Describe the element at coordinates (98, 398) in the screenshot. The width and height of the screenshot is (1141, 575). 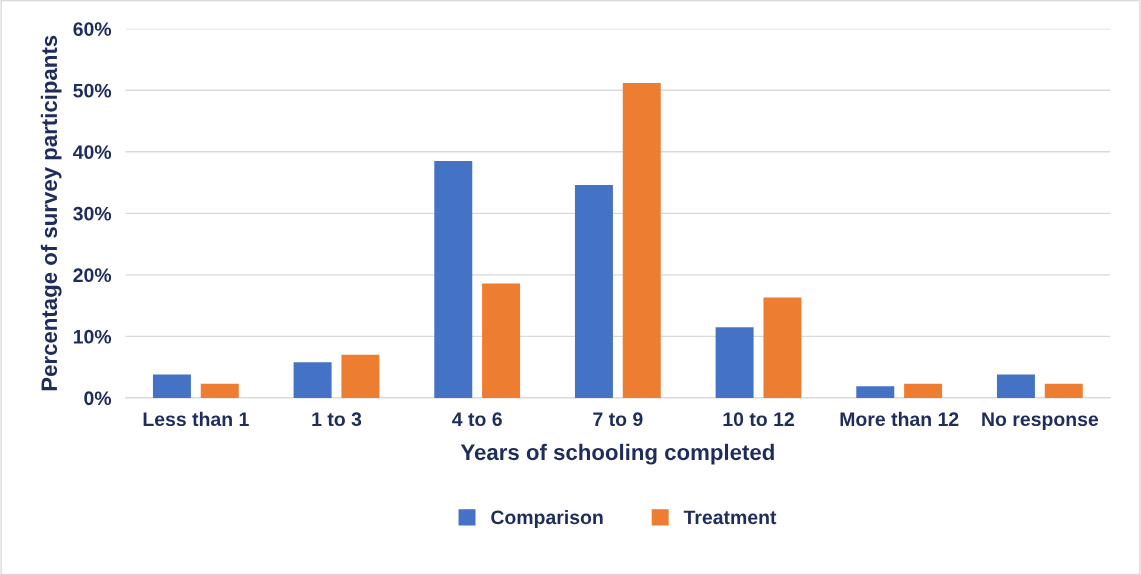
I see `y-tick-label: 0%` at that location.